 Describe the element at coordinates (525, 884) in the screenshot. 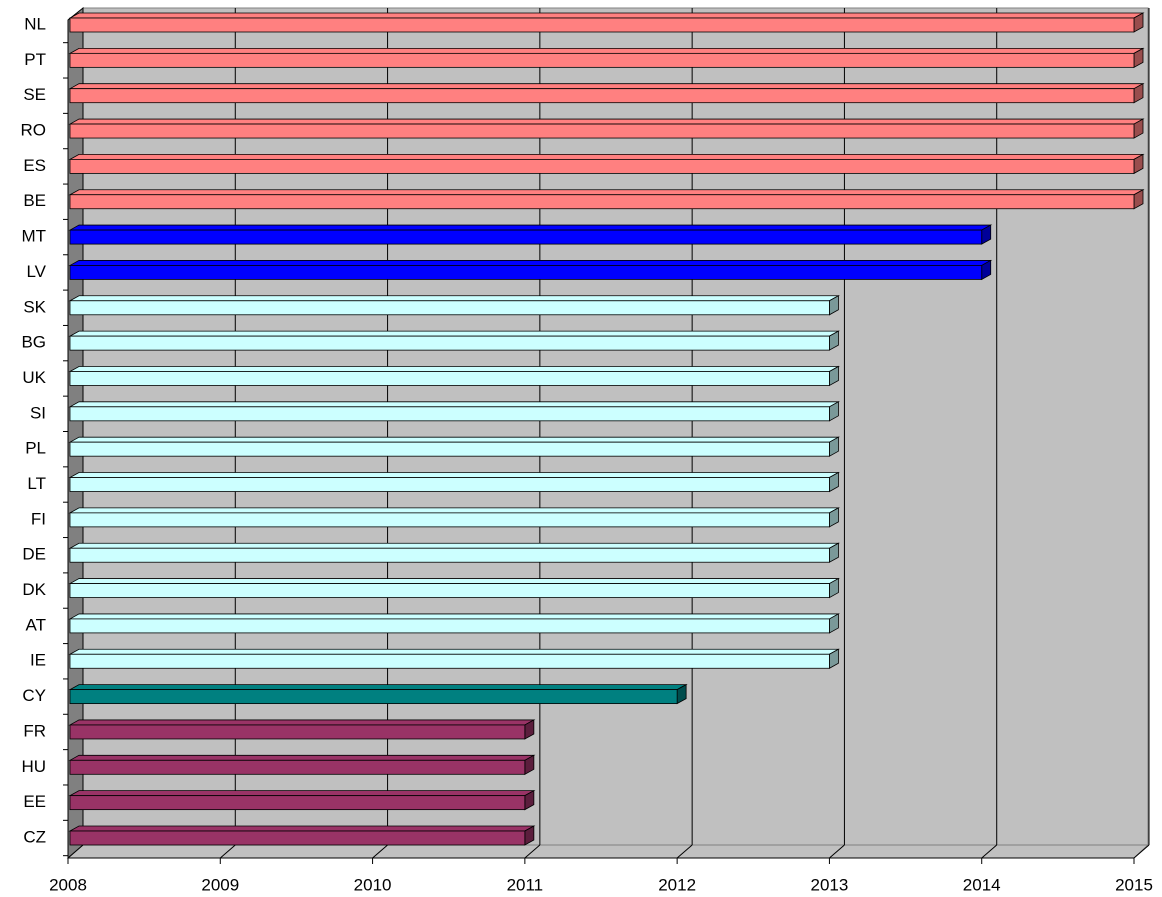

I see `x-tick-label: 2011` at that location.